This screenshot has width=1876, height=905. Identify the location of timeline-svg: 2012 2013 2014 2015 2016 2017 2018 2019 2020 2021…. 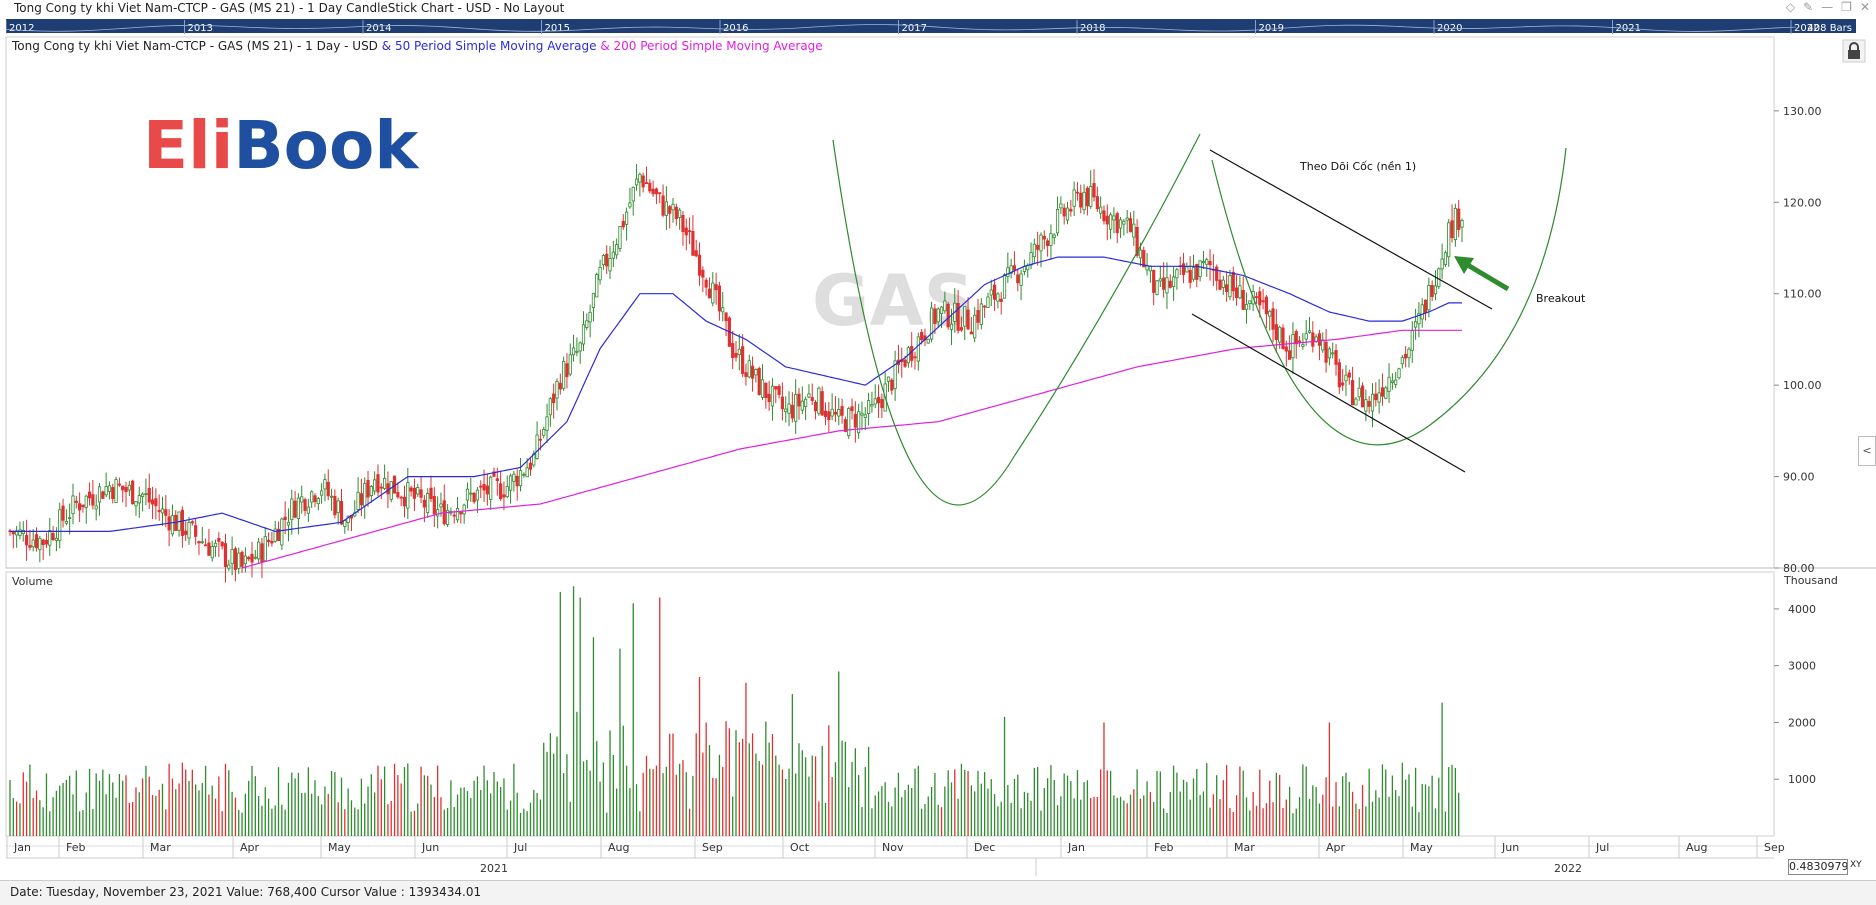
(928, 27).